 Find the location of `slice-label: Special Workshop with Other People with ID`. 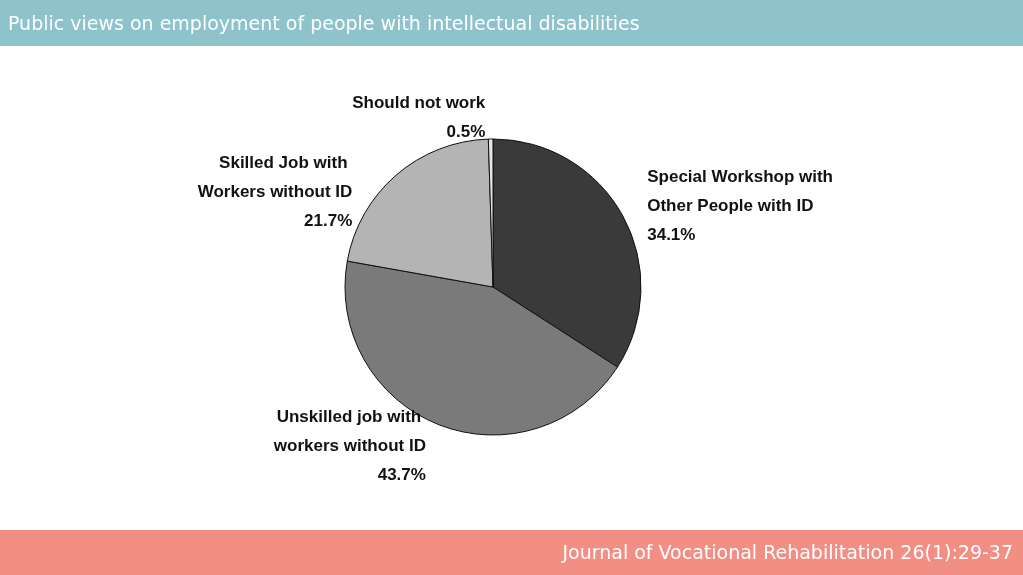

slice-label: Special Workshop with Other People with ID is located at coordinates (742, 191).